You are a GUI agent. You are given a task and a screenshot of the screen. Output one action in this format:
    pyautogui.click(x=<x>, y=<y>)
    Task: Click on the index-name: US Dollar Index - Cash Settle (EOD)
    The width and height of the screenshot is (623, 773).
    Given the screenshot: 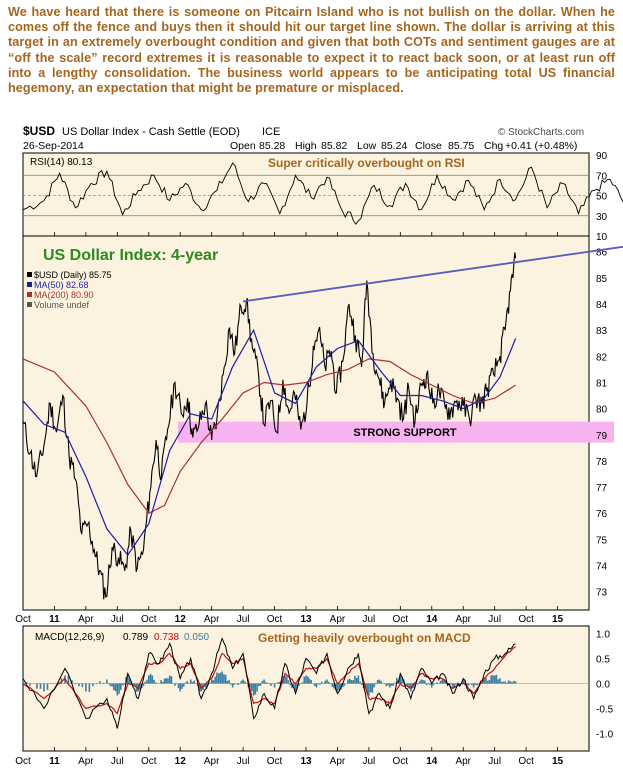 What is the action you would take?
    pyautogui.click(x=151, y=132)
    